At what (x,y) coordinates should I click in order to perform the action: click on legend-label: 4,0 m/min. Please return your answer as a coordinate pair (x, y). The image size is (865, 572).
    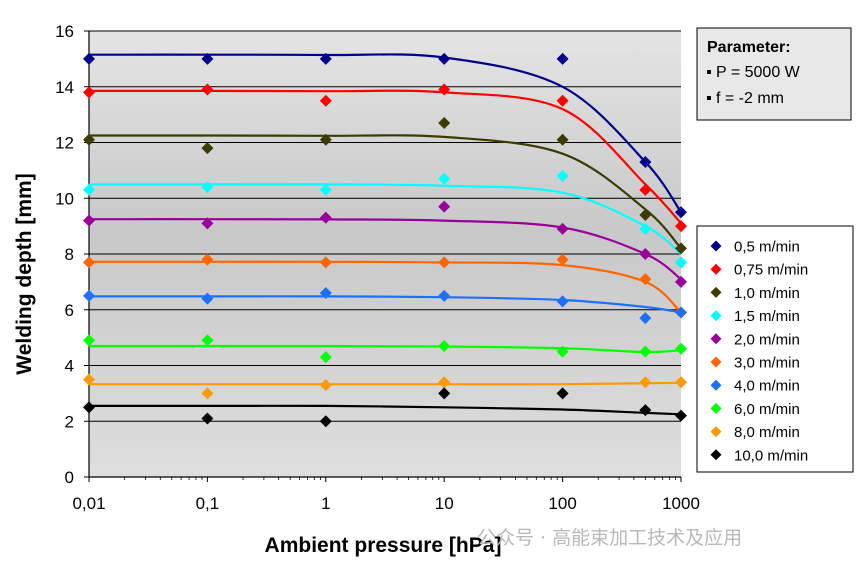
    Looking at the image, I should click on (767, 386).